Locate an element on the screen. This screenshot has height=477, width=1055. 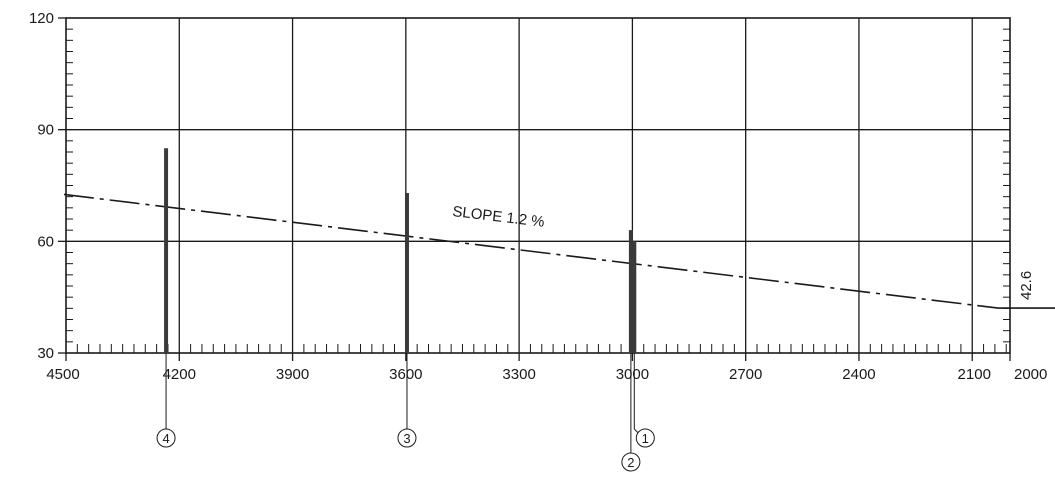
y-tick-label: 60 is located at coordinates (45, 241).